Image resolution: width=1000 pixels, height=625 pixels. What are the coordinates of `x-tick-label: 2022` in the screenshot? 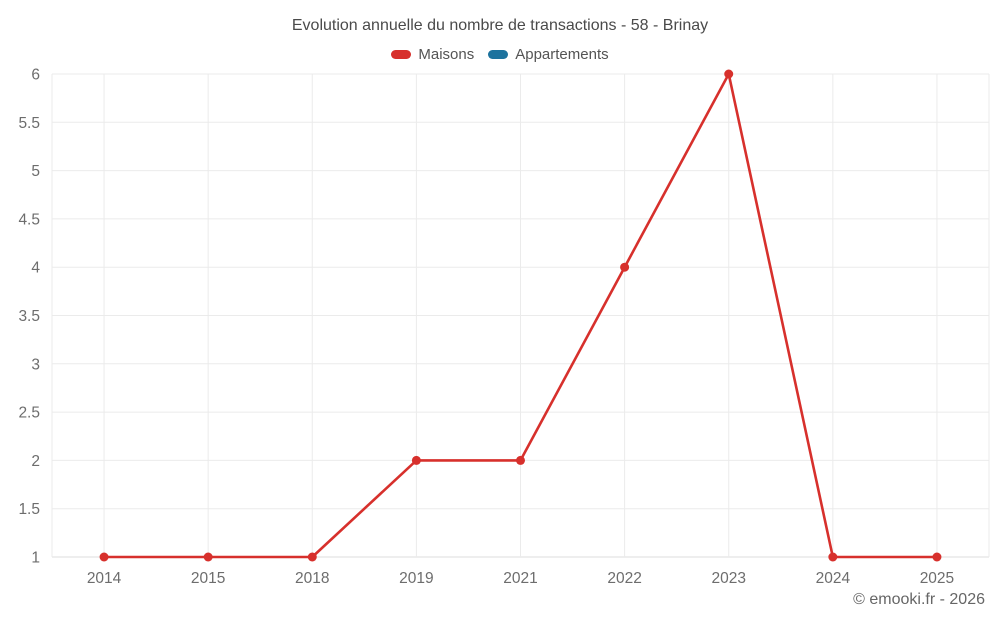 It's located at (624, 578).